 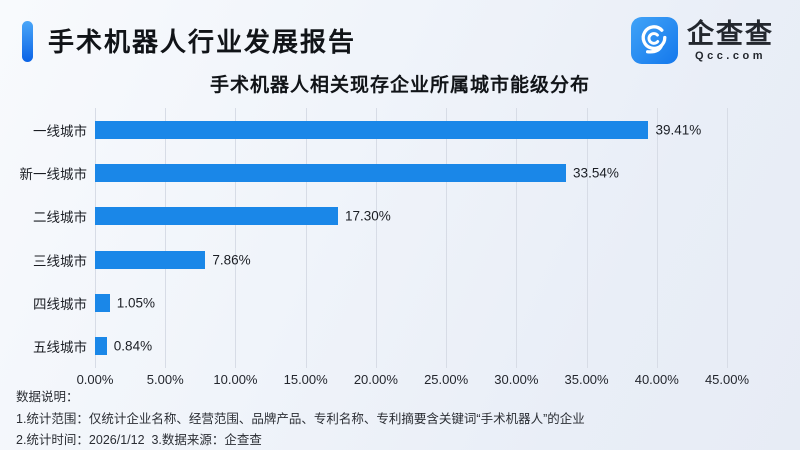 I want to click on x-tick-label: 15.00%, so click(x=305, y=379).